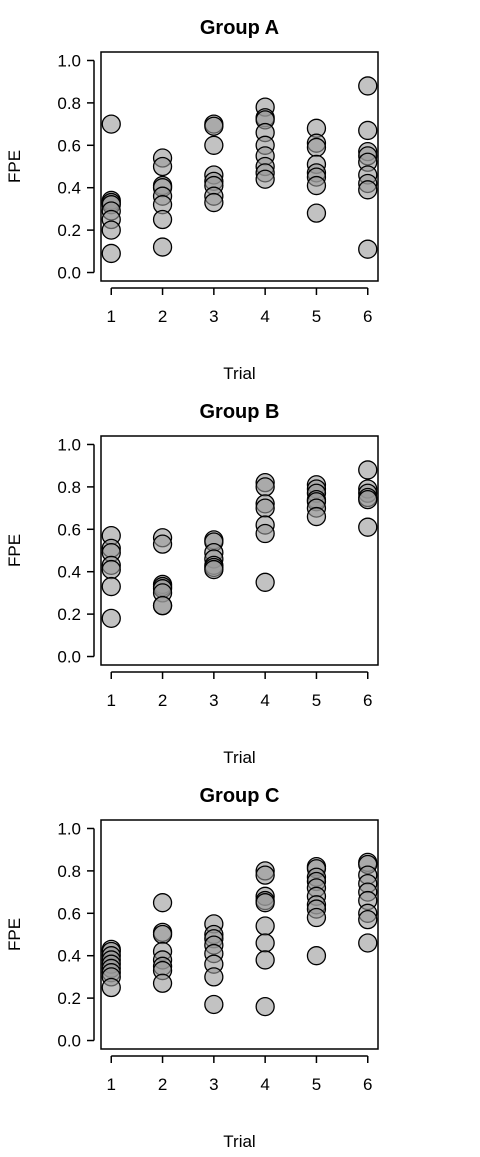  What do you see at coordinates (239, 28) in the screenshot?
I see `chart-title: Group A` at bounding box center [239, 28].